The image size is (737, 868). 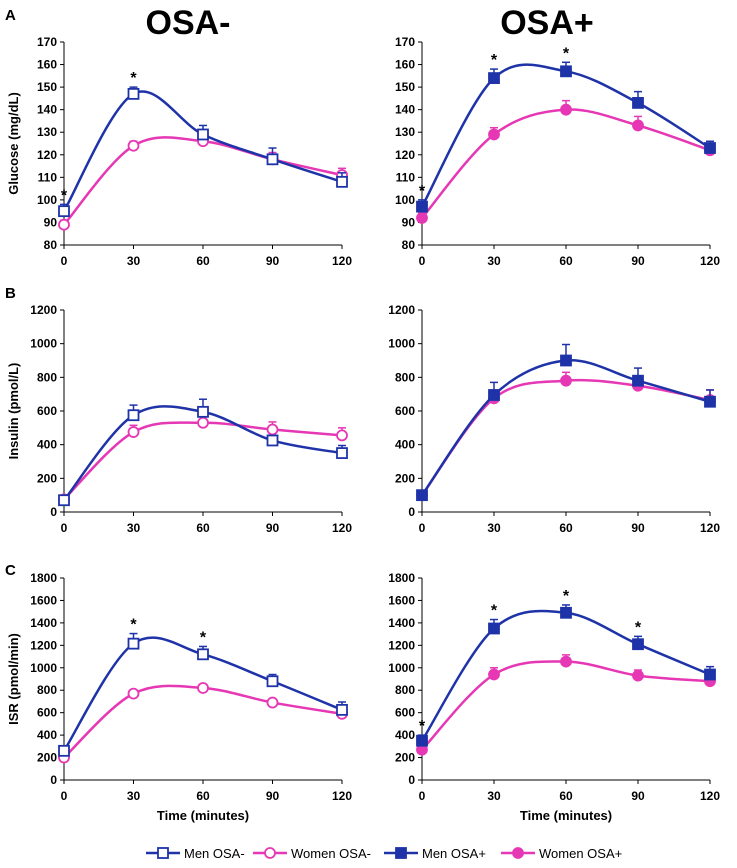 I want to click on y-axis-label: Glucose (mg/dL), so click(x=13, y=143).